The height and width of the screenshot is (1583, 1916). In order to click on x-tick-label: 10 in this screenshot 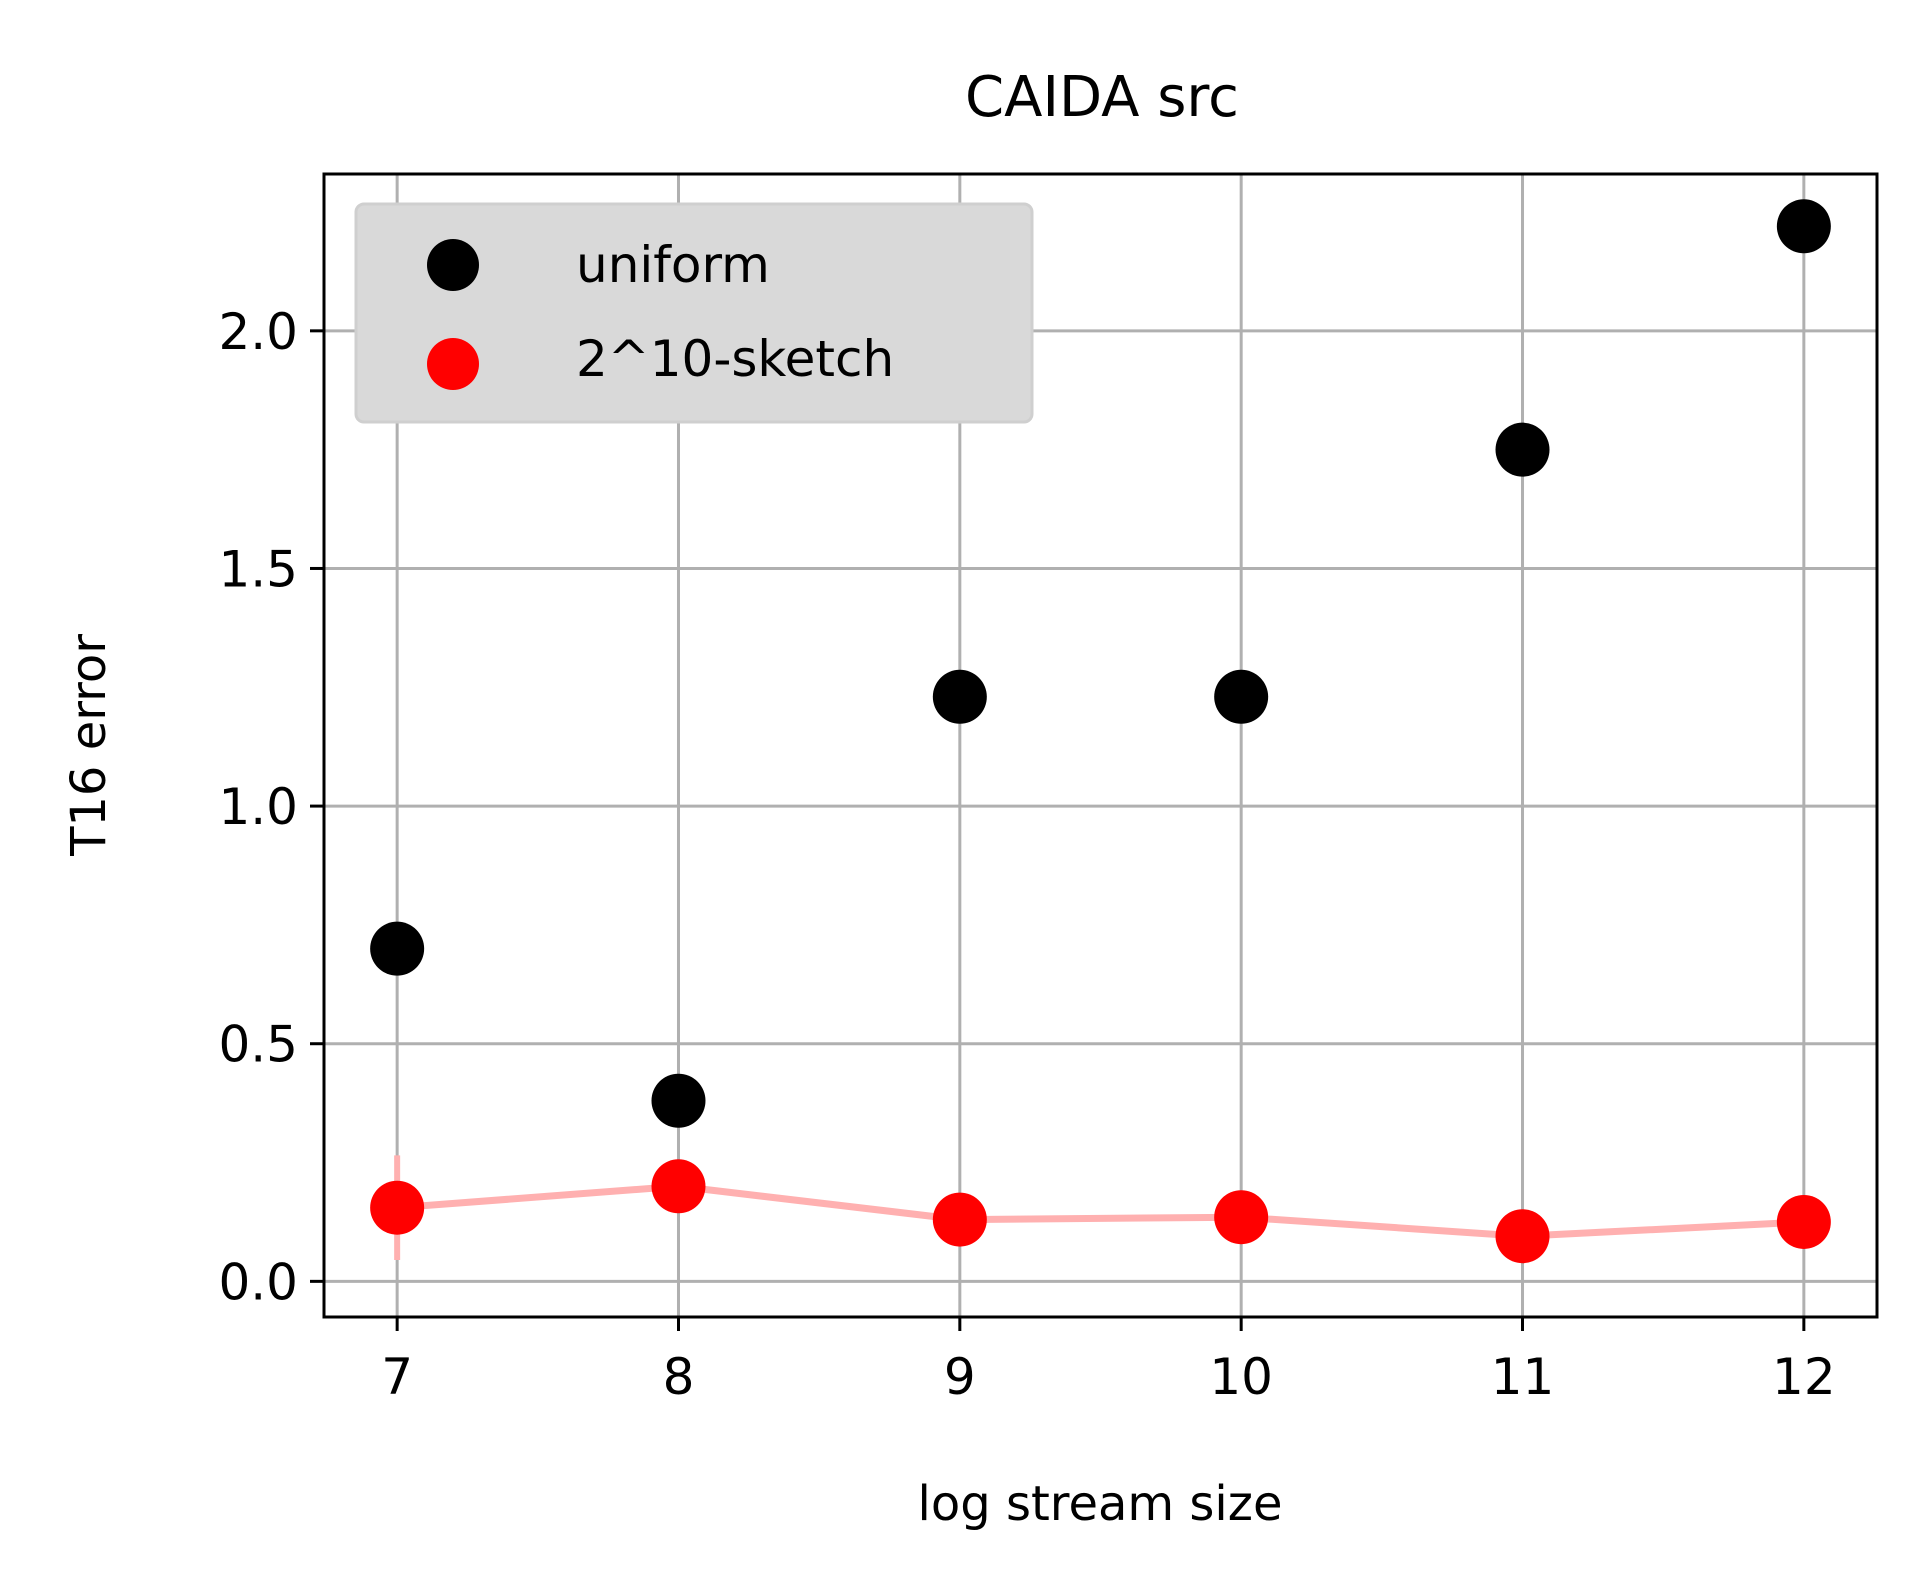, I will do `click(1241, 1377)`.